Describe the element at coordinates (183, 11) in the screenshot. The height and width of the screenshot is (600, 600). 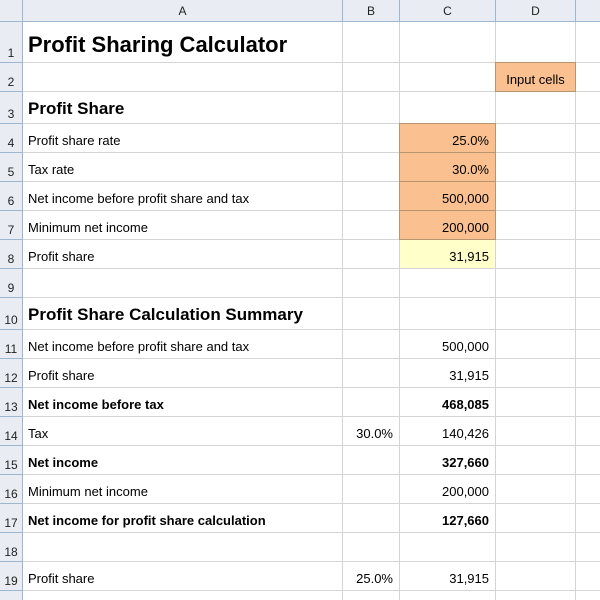
I see `column-header-a: A` at that location.